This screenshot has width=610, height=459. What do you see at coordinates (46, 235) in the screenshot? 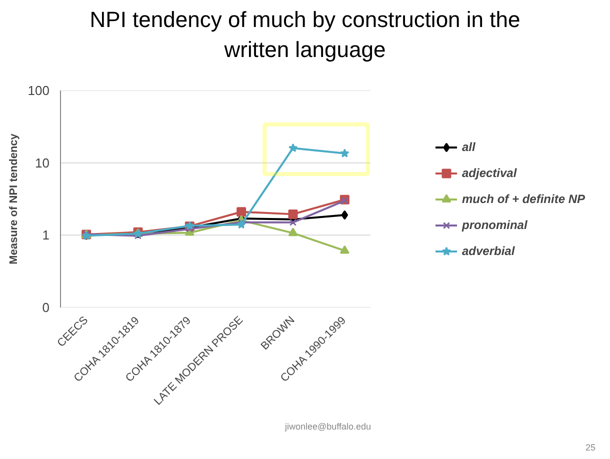
I see `y-tick-label: 1` at bounding box center [46, 235].